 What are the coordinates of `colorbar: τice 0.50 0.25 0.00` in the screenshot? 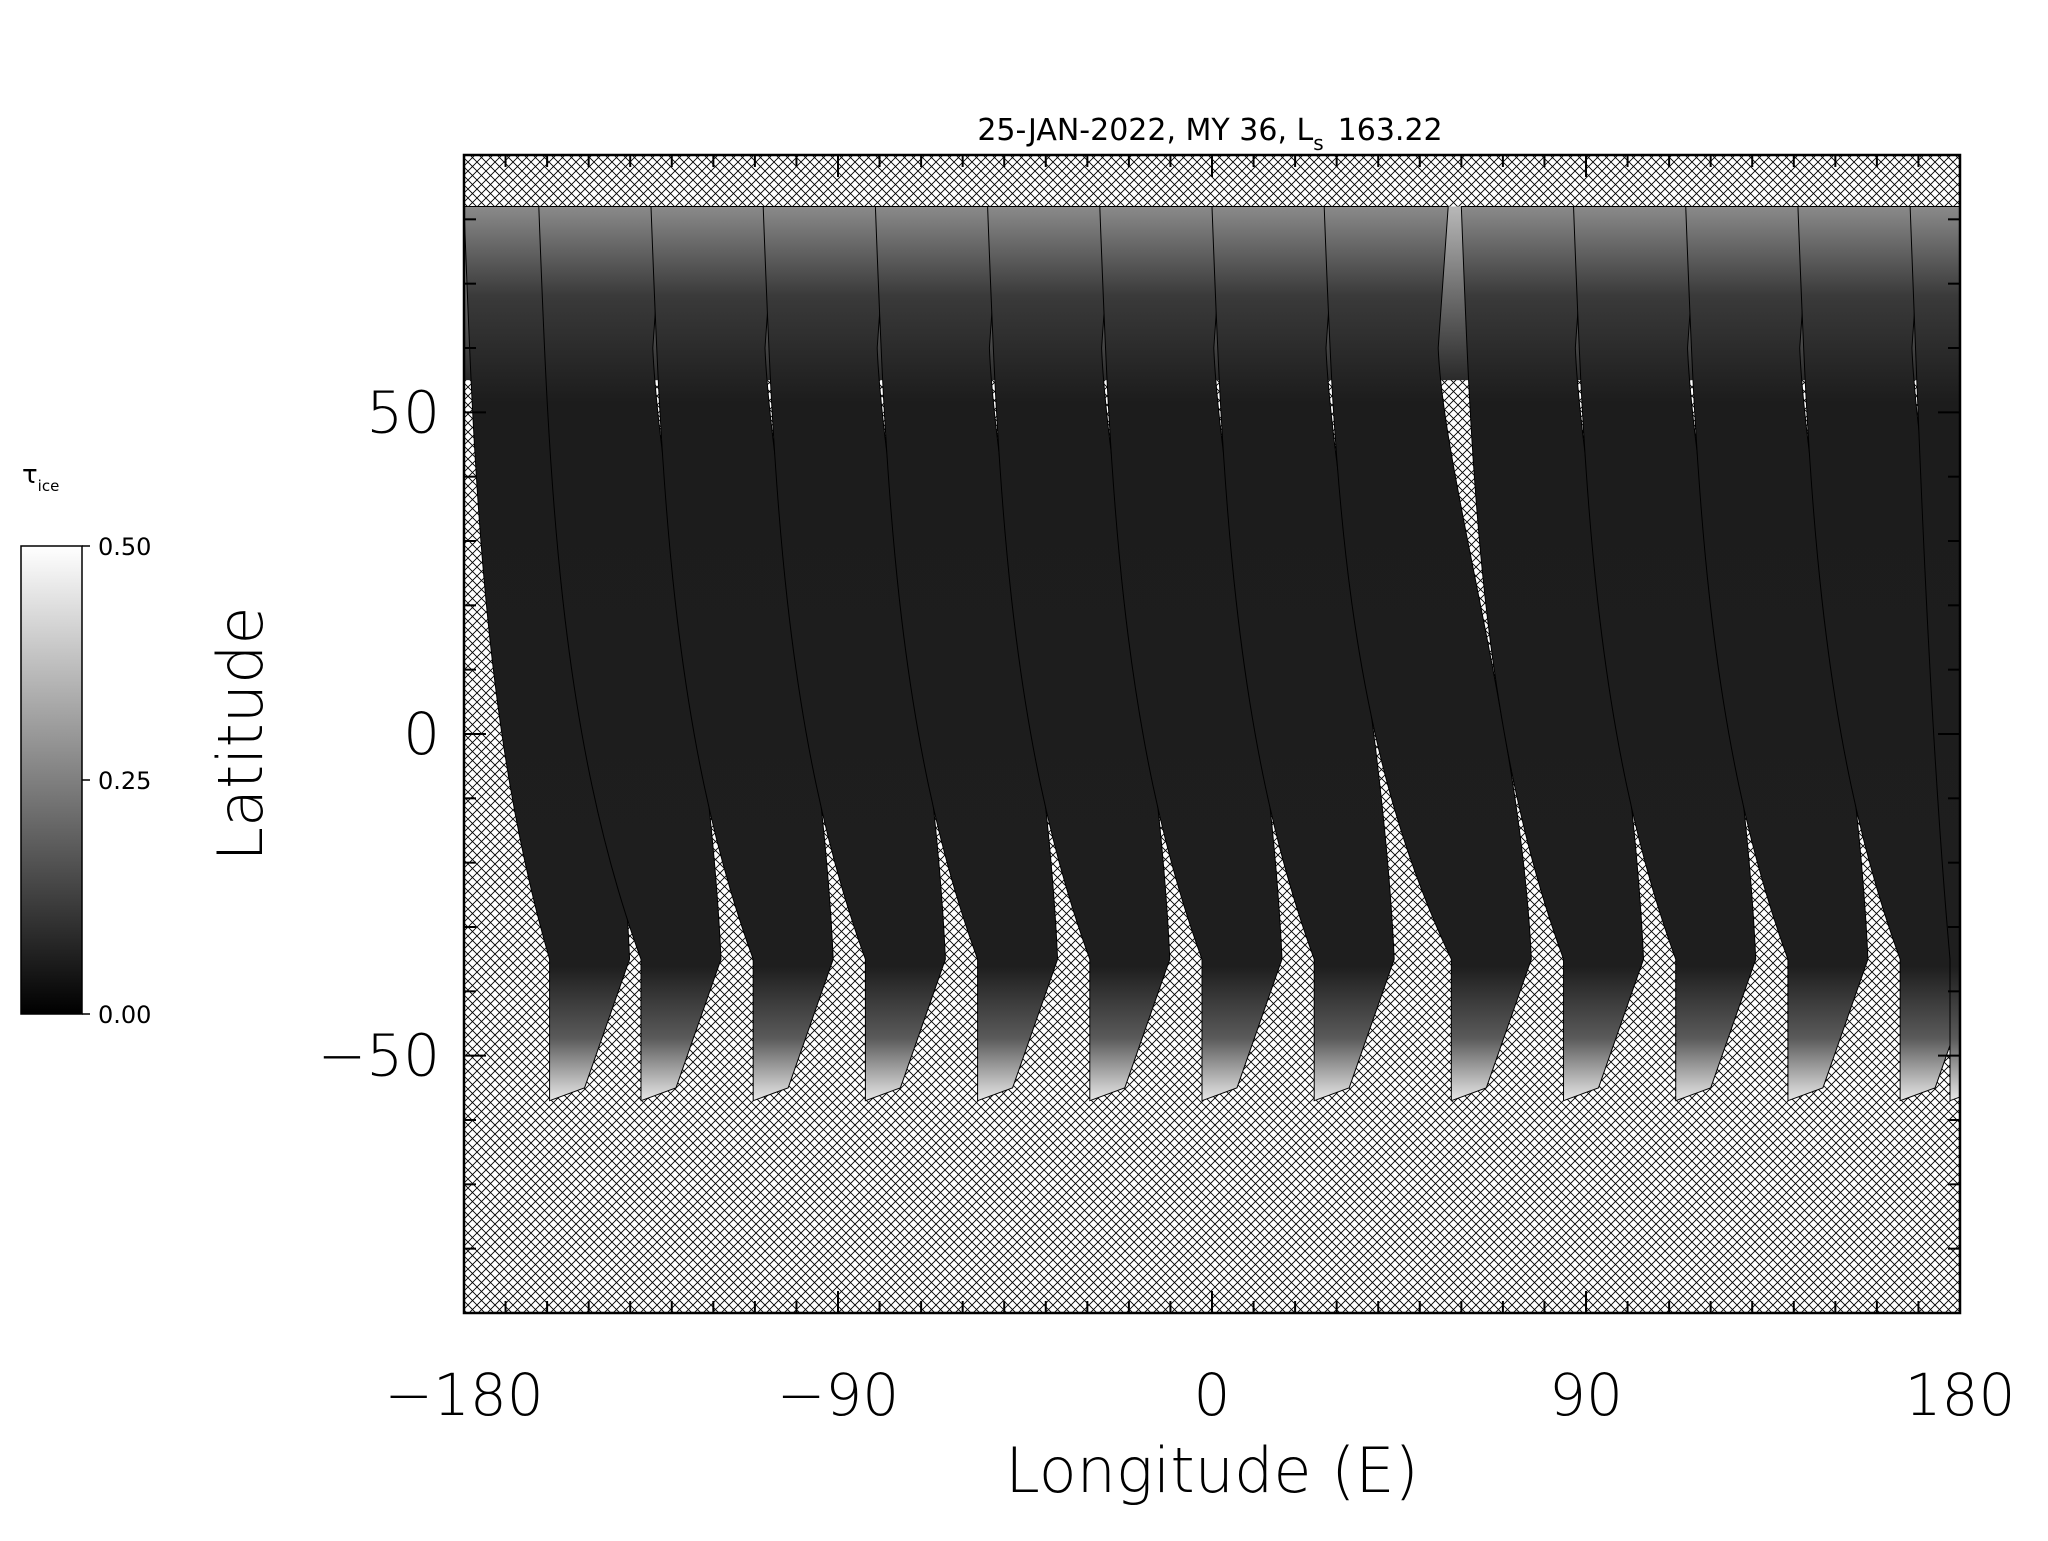 It's located at (85, 744).